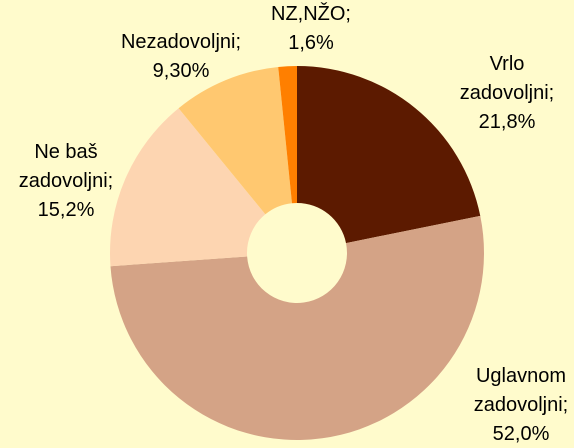  What do you see at coordinates (521, 434) in the screenshot?
I see `value-label: 52,0%` at bounding box center [521, 434].